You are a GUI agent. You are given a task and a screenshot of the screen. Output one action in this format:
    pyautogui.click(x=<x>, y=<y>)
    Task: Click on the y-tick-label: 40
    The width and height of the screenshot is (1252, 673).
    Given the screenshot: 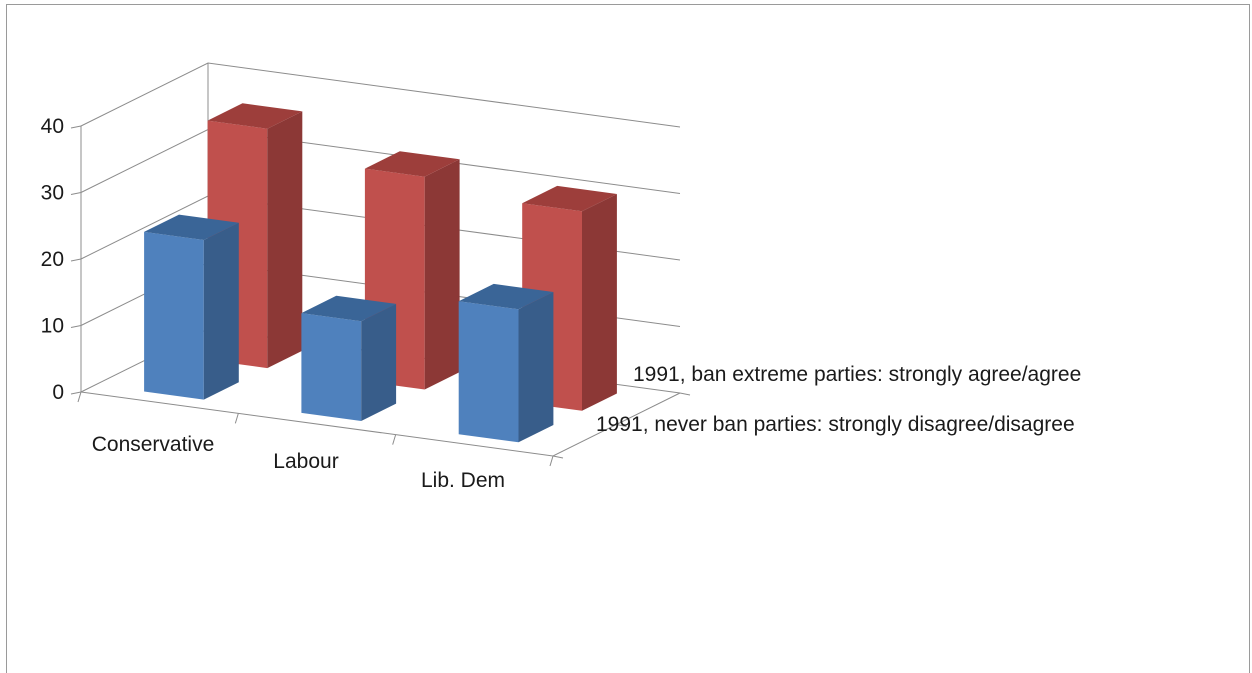 What is the action you would take?
    pyautogui.click(x=52, y=126)
    